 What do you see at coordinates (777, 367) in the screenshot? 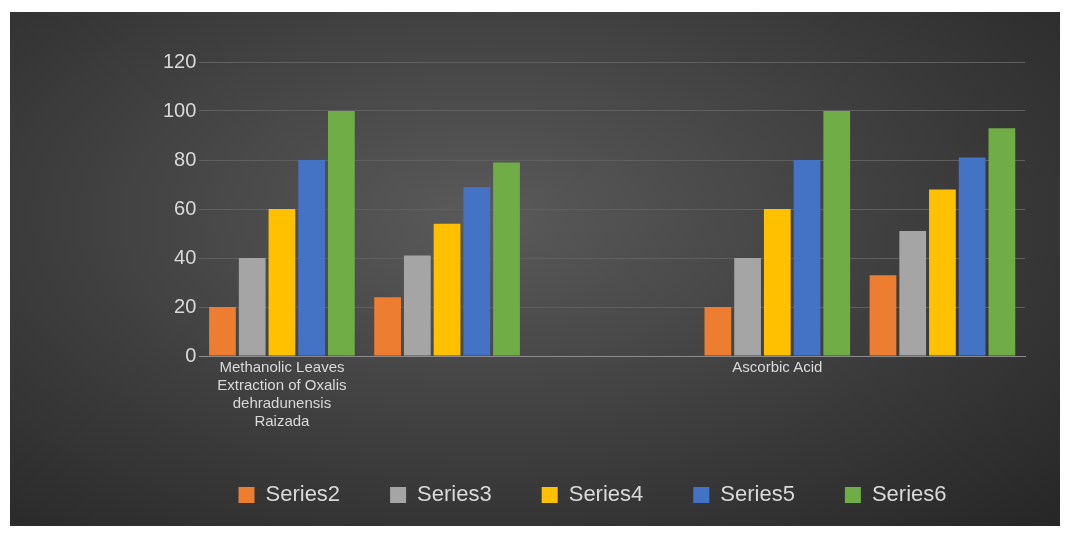
I see `x-tick-label: Ascorbic Acid` at bounding box center [777, 367].